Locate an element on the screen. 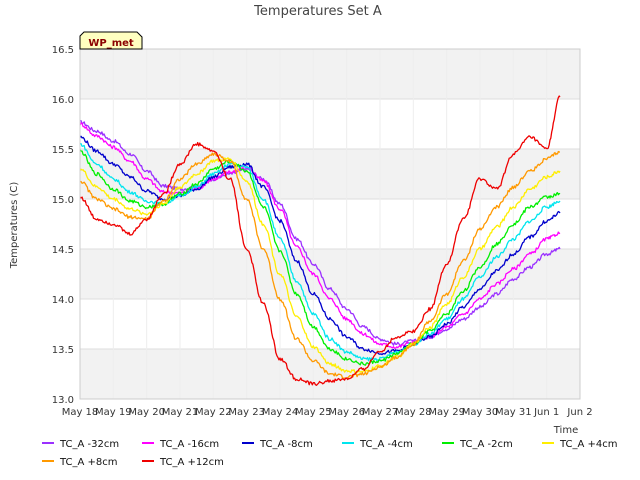 The height and width of the screenshot is (480, 640). y-tick-label: 14.5 is located at coordinates (63, 250).